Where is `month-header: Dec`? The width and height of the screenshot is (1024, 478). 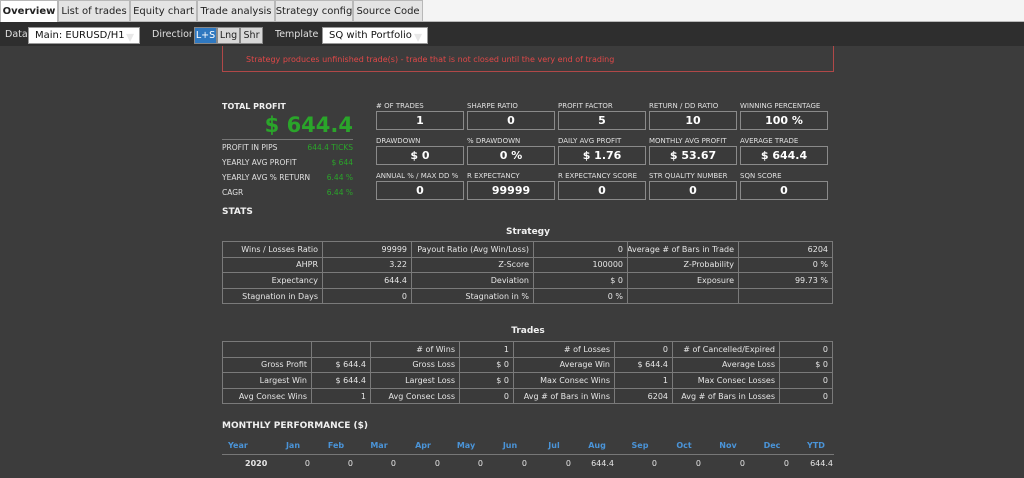
month-header: Dec is located at coordinates (772, 445).